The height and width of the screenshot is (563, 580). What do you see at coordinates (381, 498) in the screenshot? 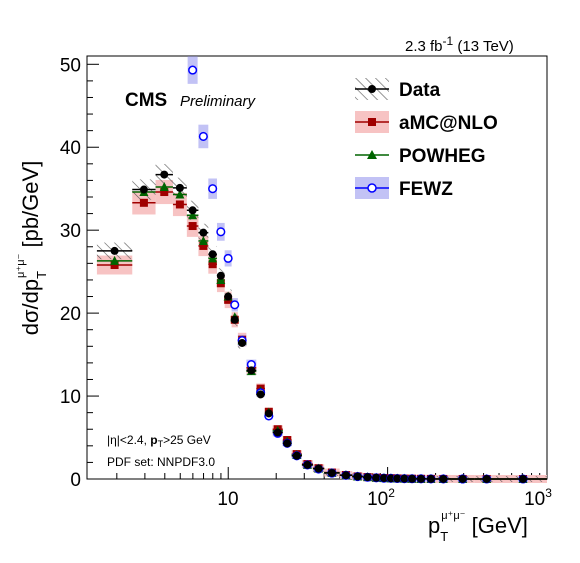
I see `x-tick-label-100: 10²` at bounding box center [381, 498].